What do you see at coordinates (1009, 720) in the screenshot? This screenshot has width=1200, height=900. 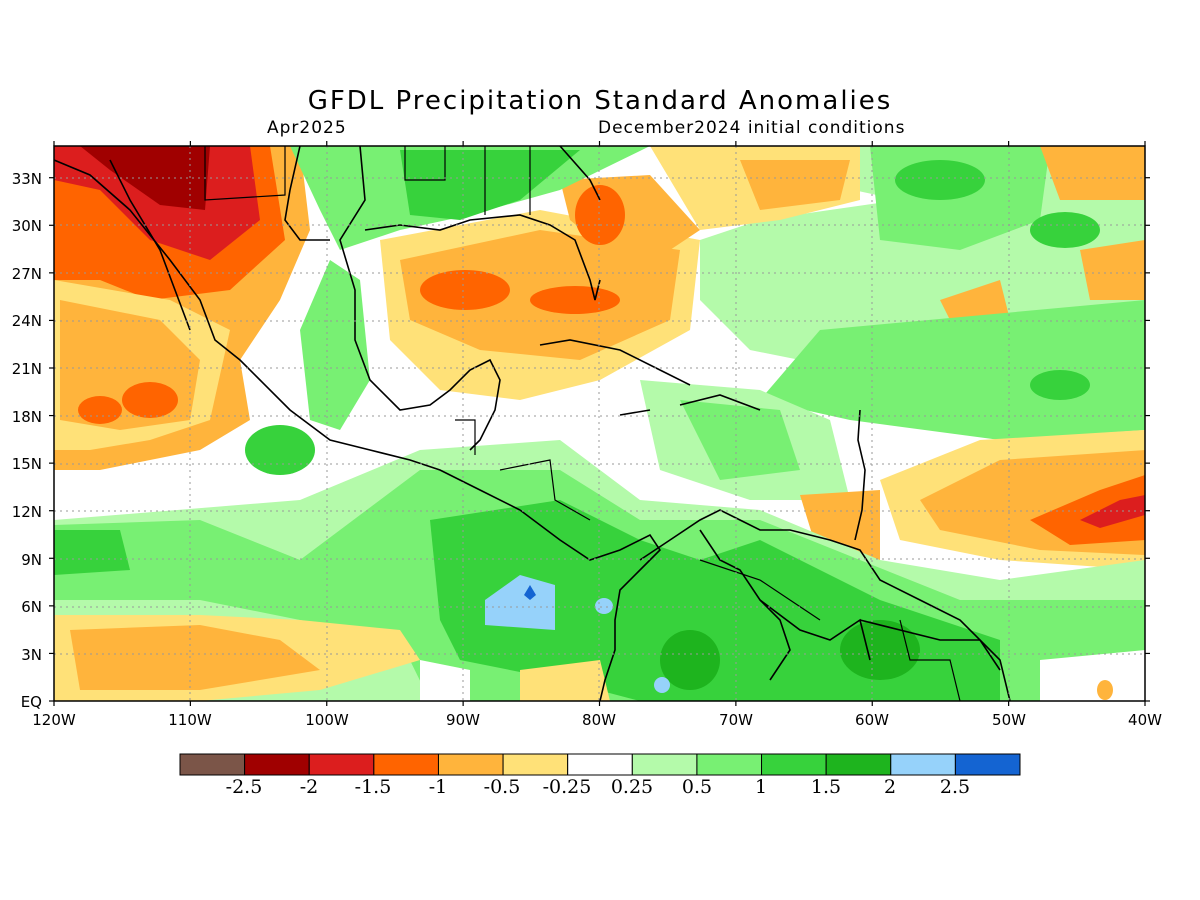 I see `lon-label: 50W` at bounding box center [1009, 720].